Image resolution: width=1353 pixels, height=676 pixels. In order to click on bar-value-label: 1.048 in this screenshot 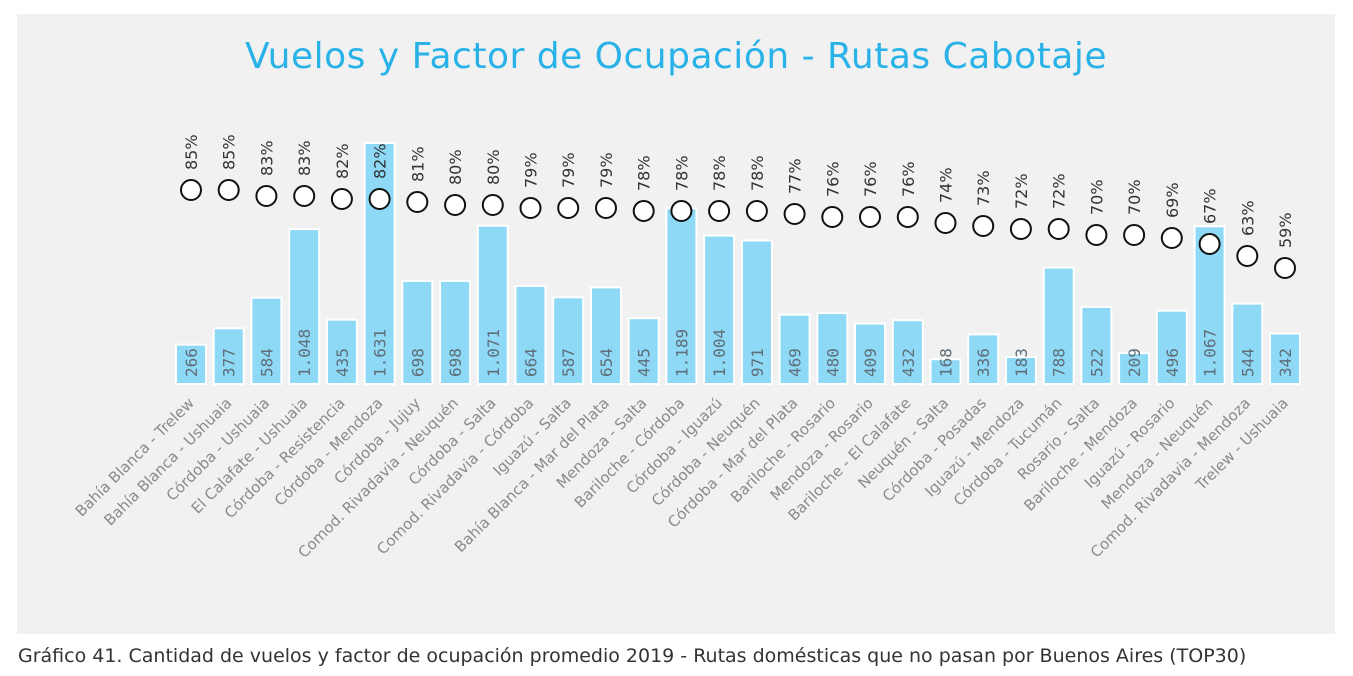, I will do `click(304, 353)`.